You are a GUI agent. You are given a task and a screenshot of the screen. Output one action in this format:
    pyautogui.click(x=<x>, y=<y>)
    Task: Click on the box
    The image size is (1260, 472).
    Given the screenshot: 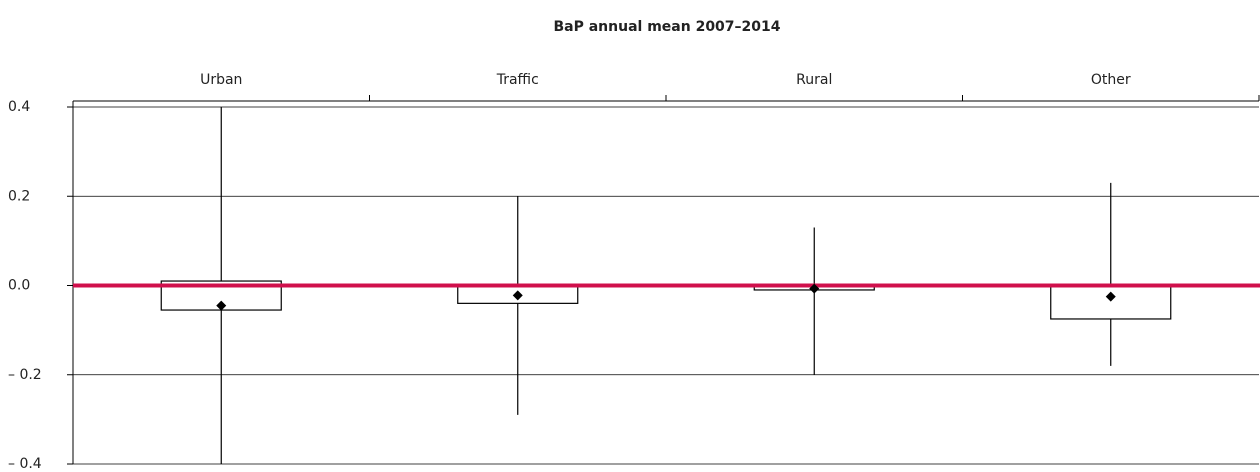 What is the action you would take?
    pyautogui.click(x=1111, y=302)
    